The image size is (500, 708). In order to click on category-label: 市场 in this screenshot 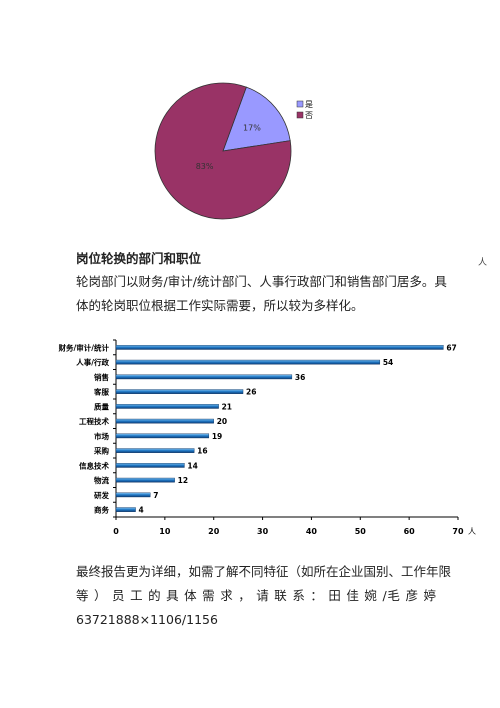, I will do `click(101, 436)`.